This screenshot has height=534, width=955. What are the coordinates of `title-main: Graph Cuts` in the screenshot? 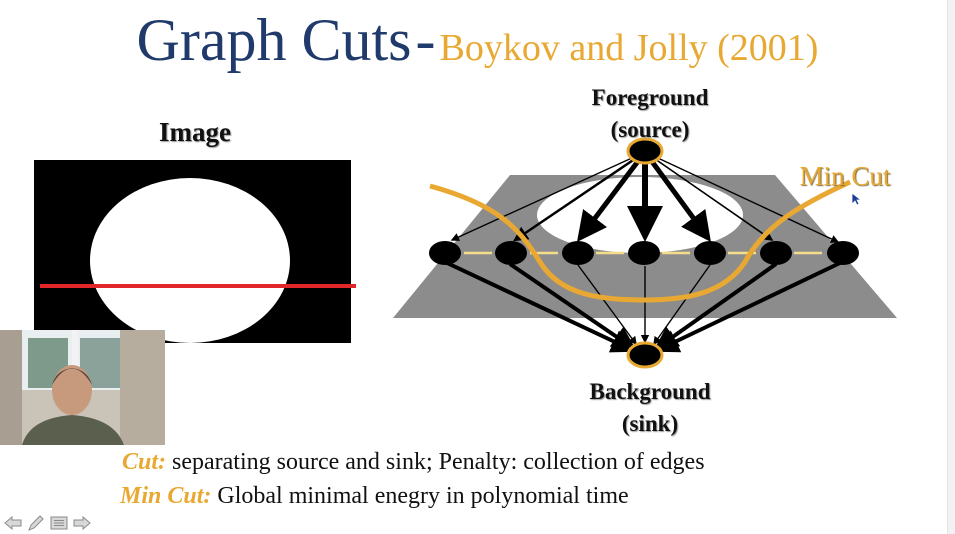 It's located at (274, 40).